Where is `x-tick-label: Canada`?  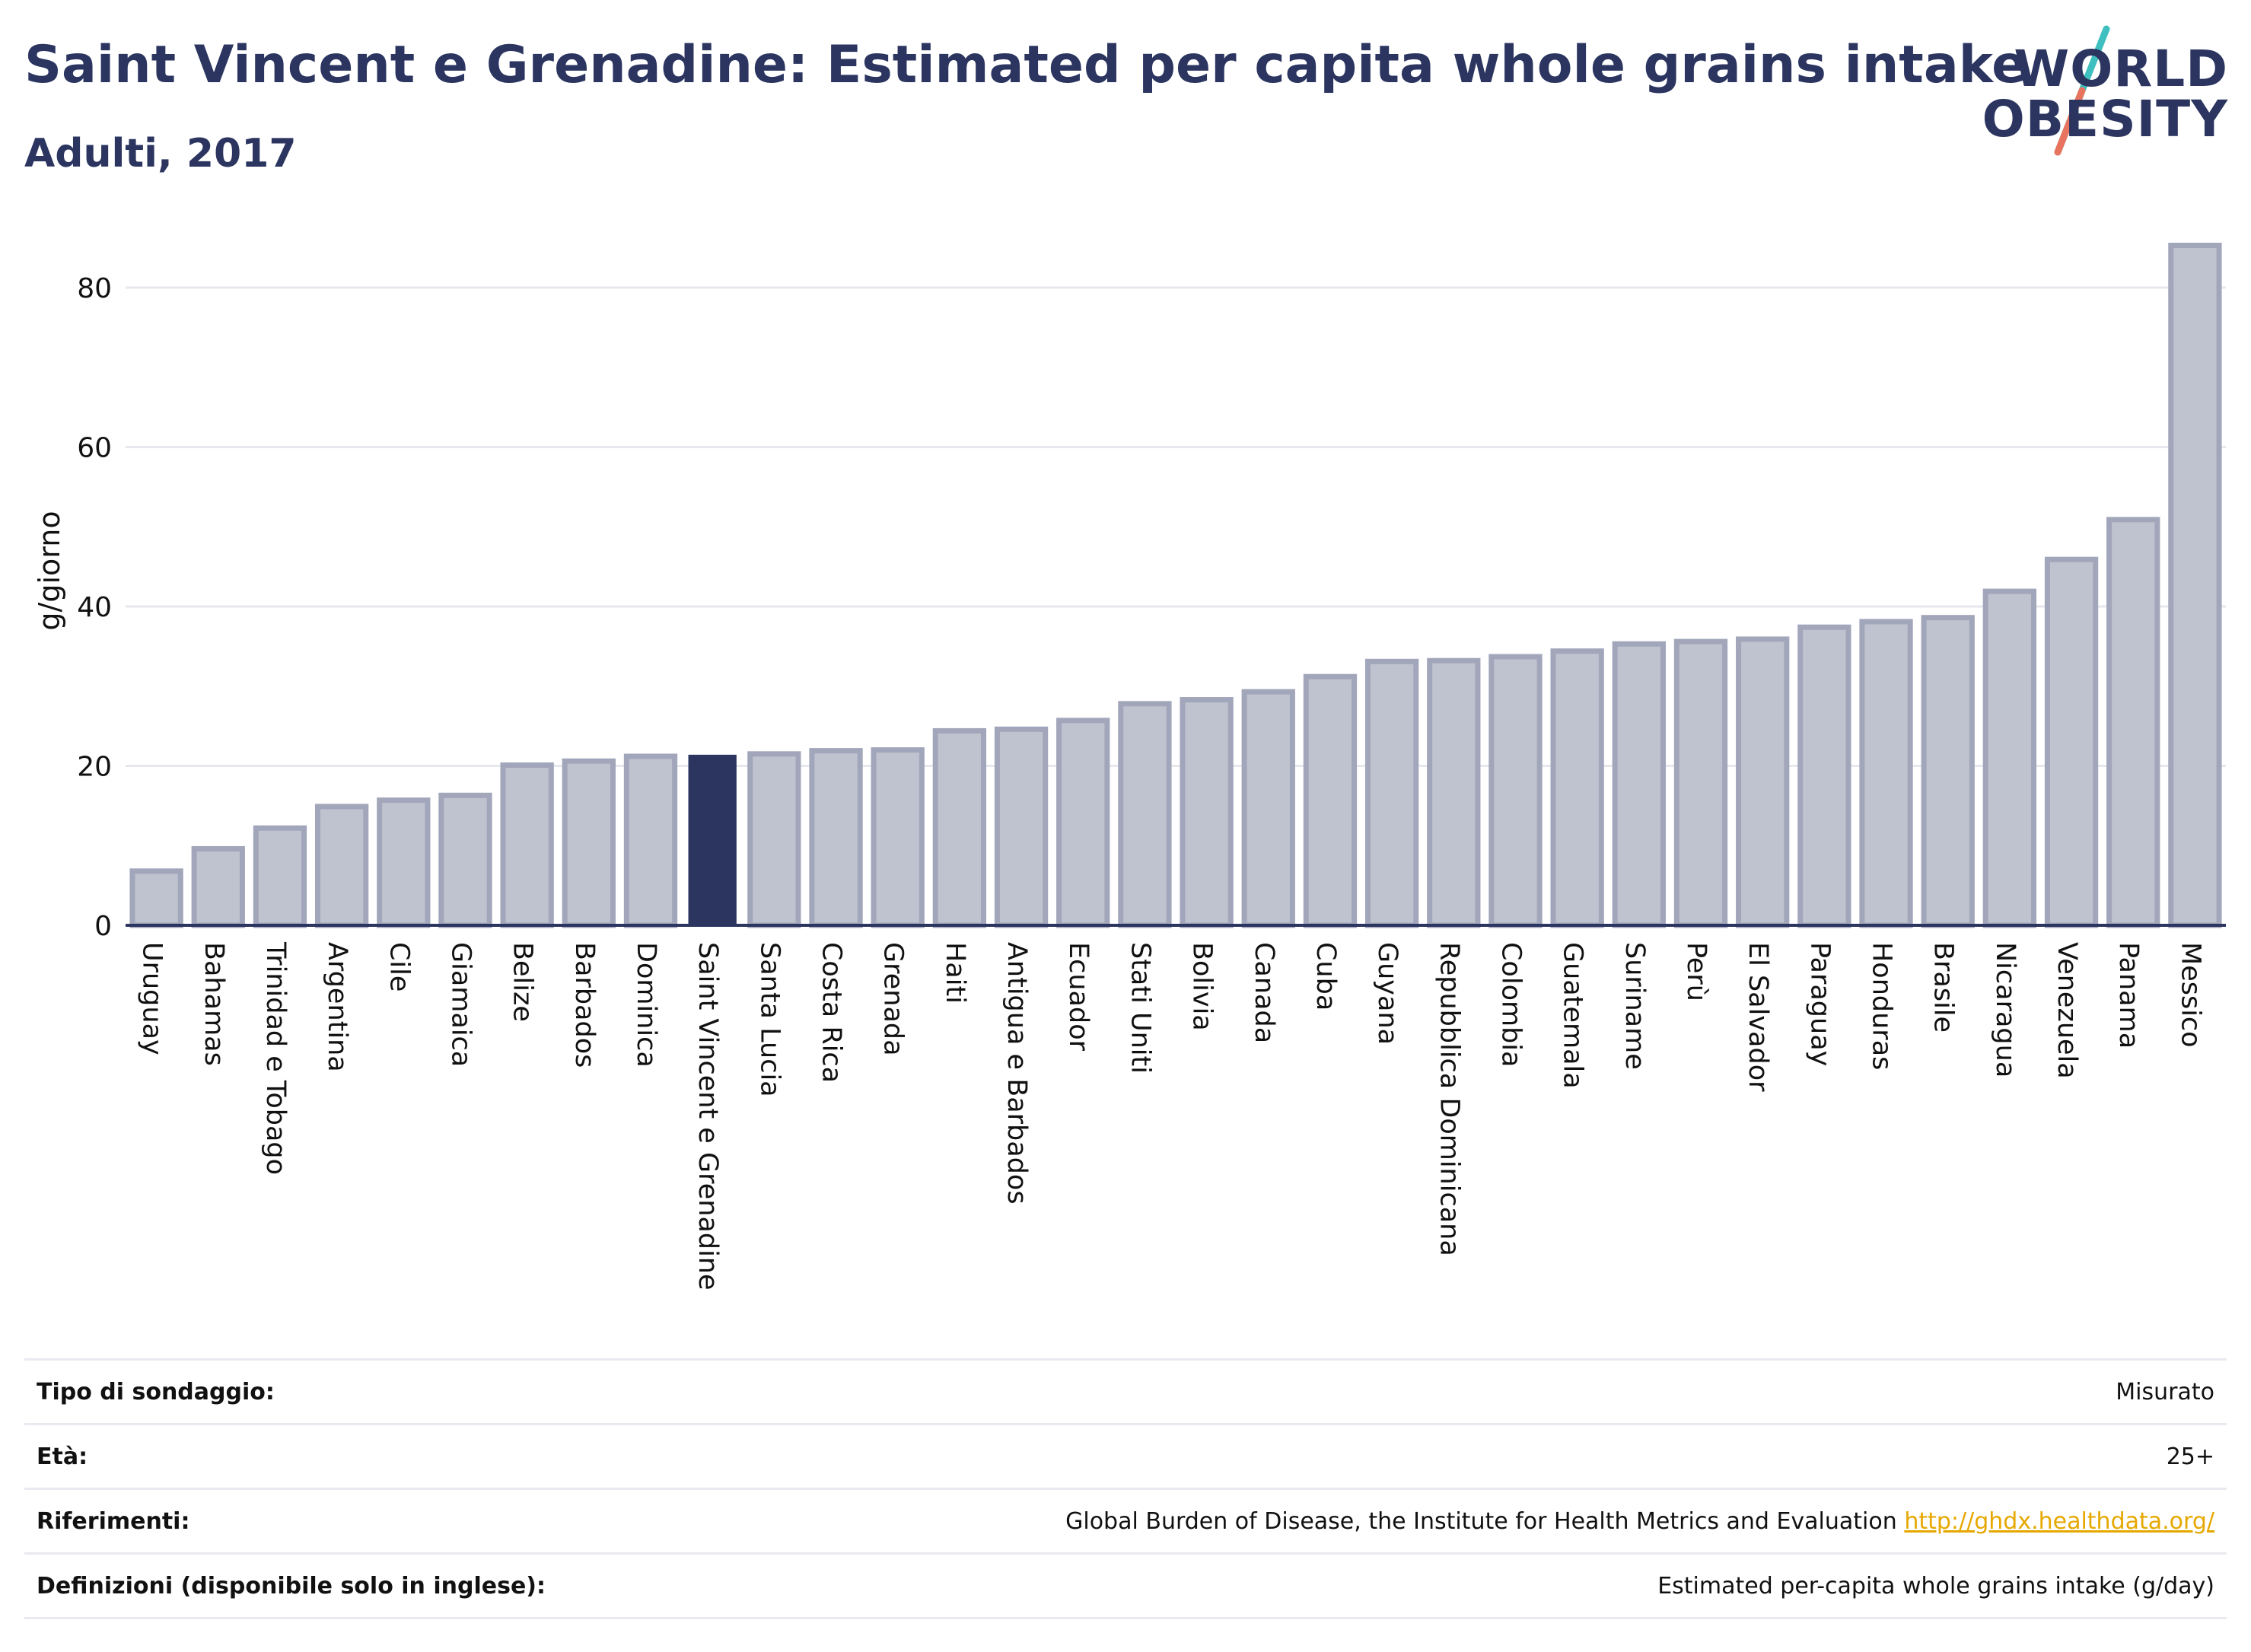
x-tick-label: Canada is located at coordinates (1264, 993).